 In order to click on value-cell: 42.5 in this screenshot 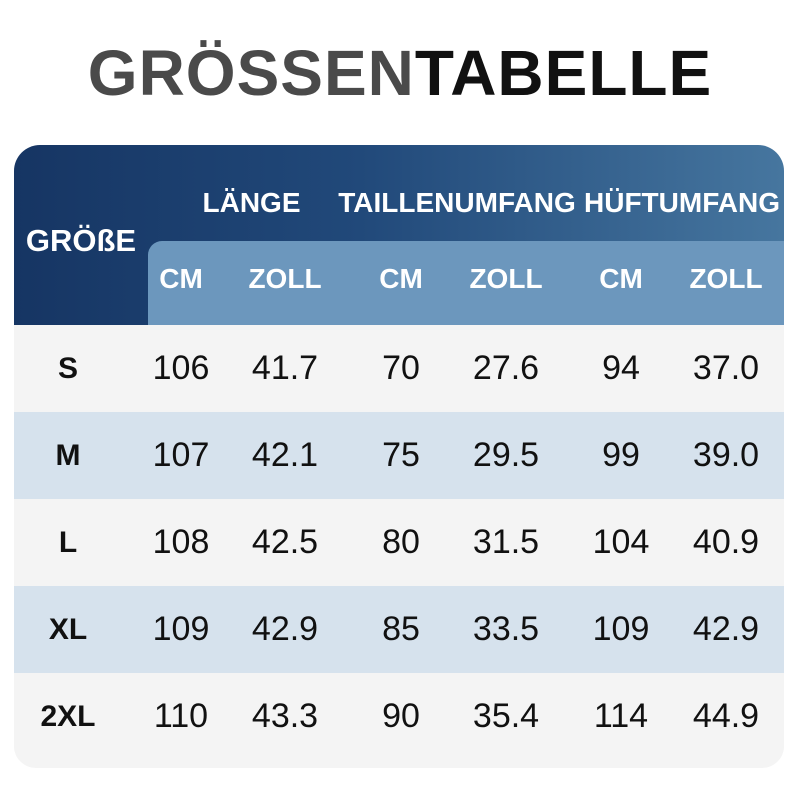, I will do `click(285, 542)`.